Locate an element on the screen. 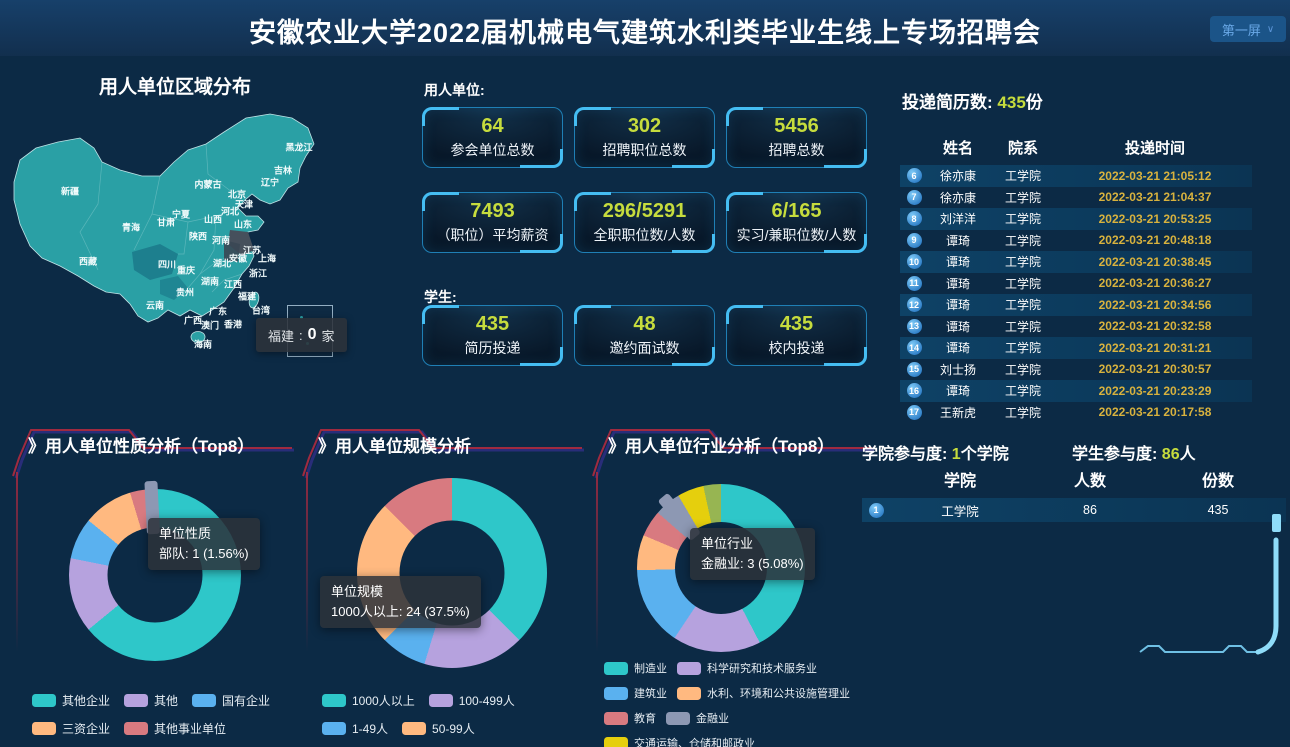 This screenshot has height=747, width=1290. resume-time: 2022-03-21 20:17:58 is located at coordinates (1155, 412).